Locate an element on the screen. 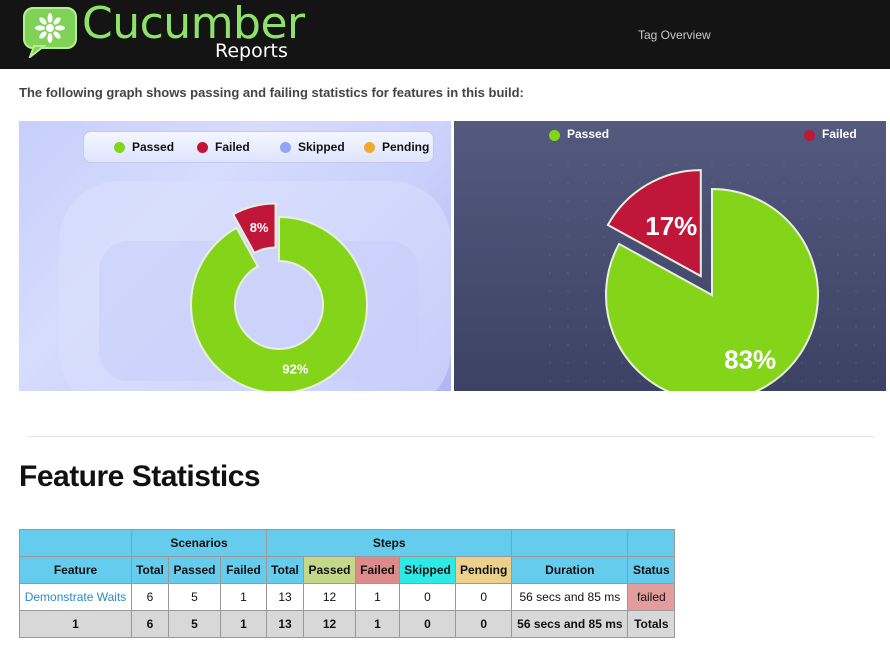 Image resolution: width=890 pixels, height=652 pixels. header-scenarios-passed: Passed is located at coordinates (194, 570).